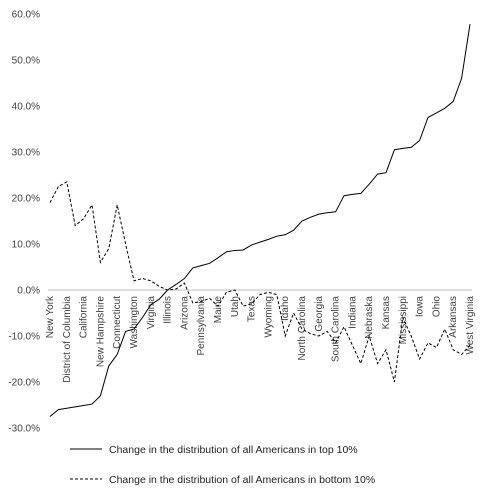  What do you see at coordinates (26, 61) in the screenshot?
I see `y-tick-label: 50.0%` at bounding box center [26, 61].